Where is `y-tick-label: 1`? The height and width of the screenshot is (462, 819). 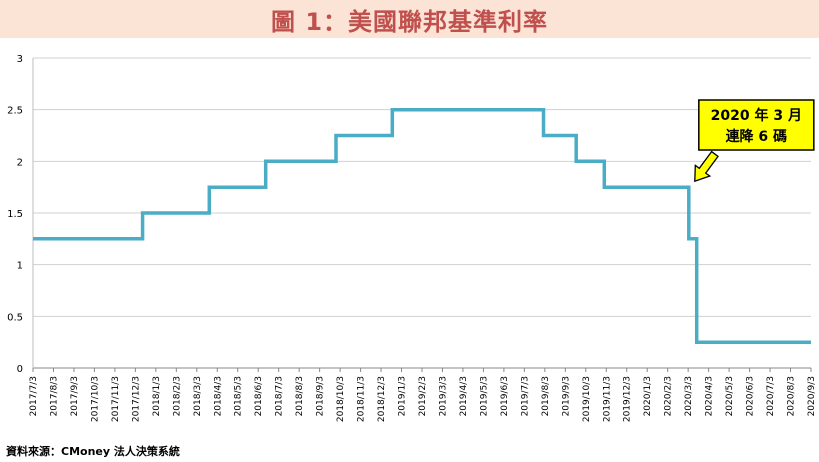
y-tick-label: 1 is located at coordinates (20, 266).